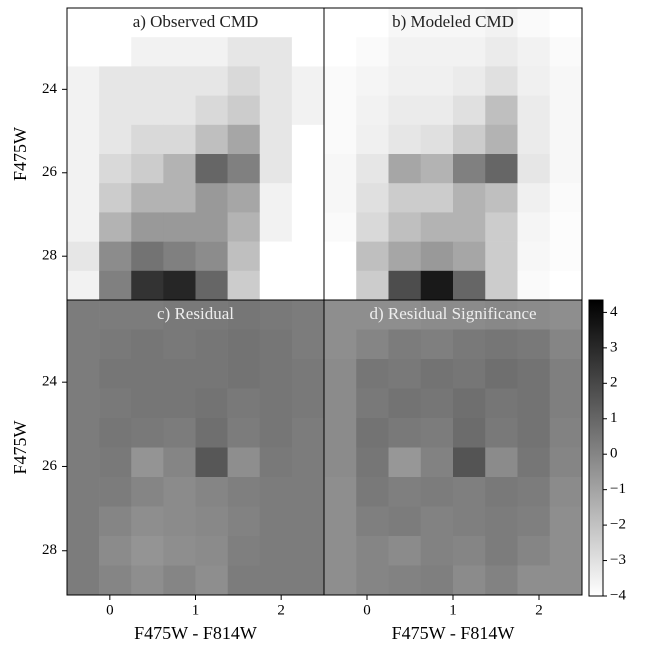 The width and height of the screenshot is (647, 653). What do you see at coordinates (614, 383) in the screenshot?
I see `colorbar-tick-label: 2` at bounding box center [614, 383].